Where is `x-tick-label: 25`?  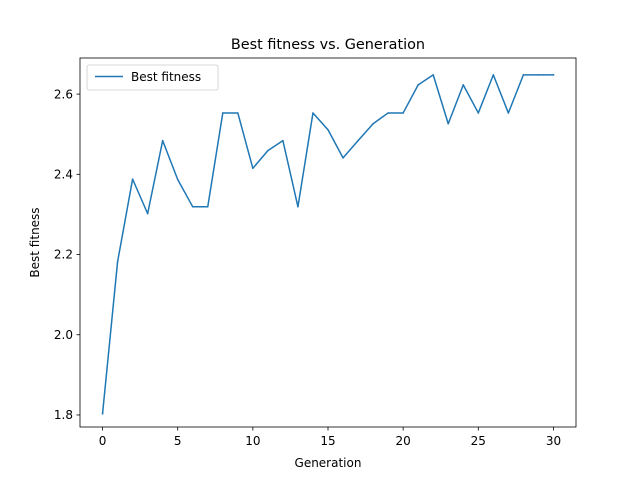
x-tick-label: 25 is located at coordinates (478, 441).